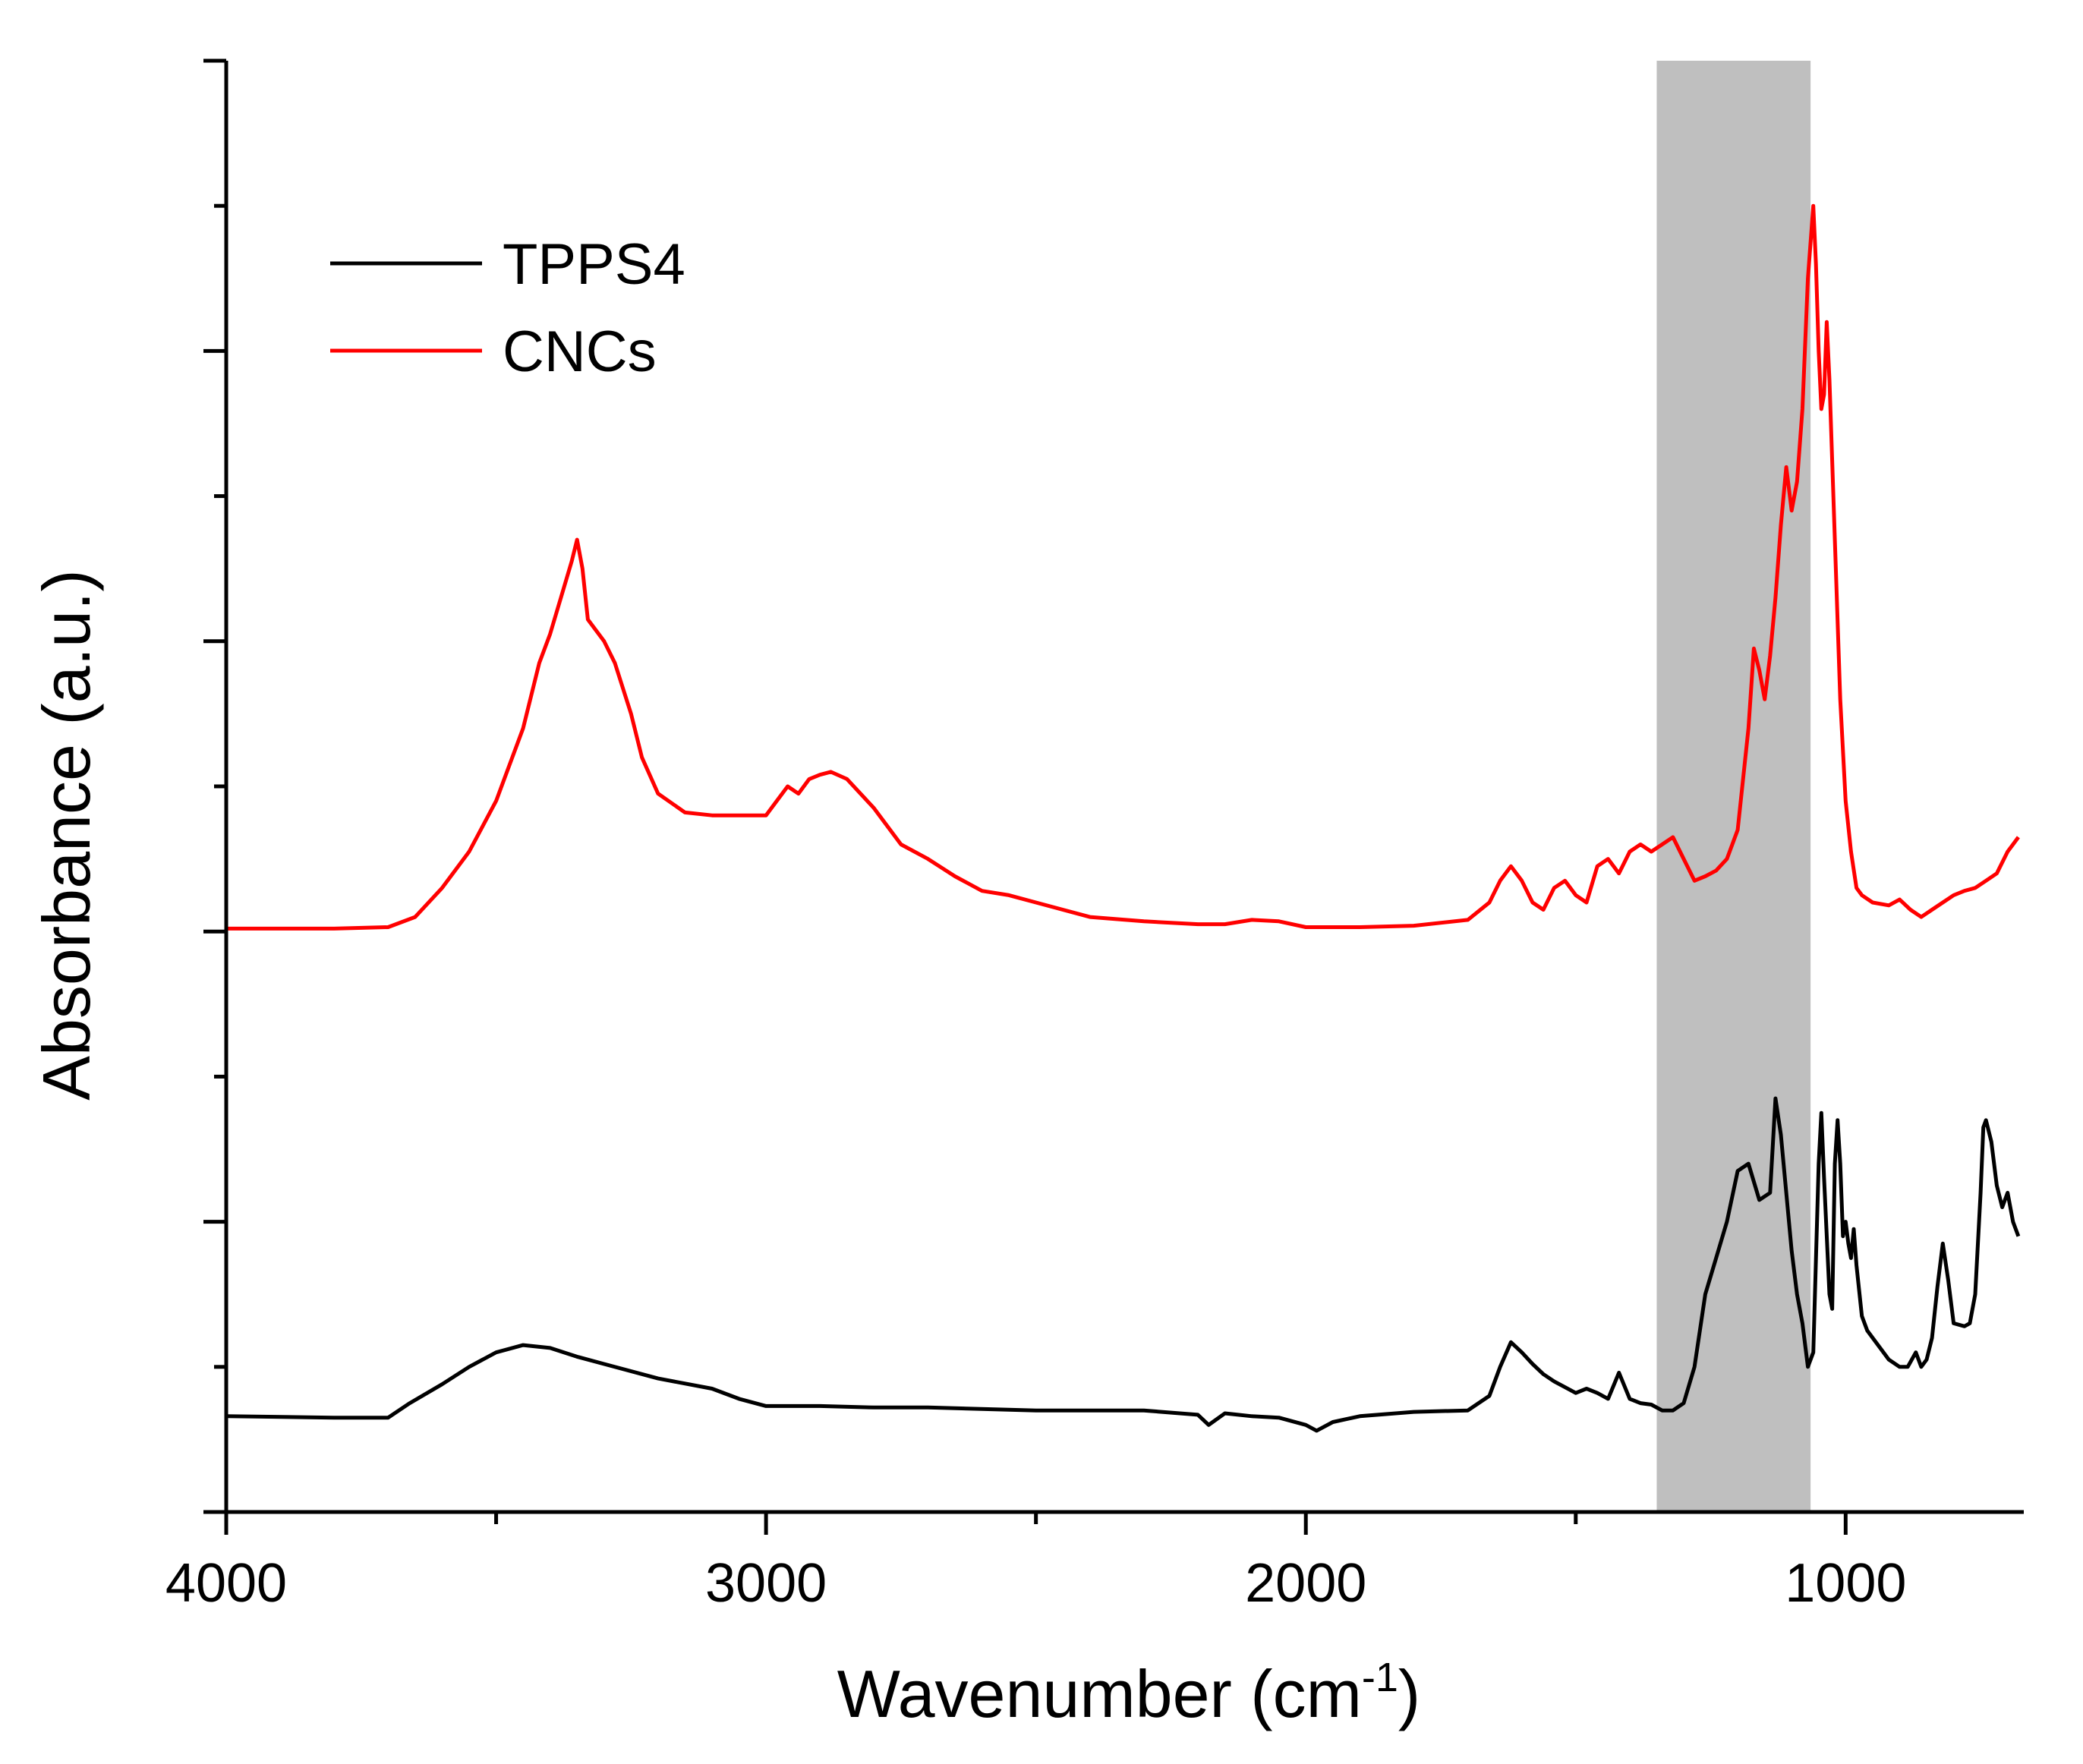 Image resolution: width=2083 pixels, height=1764 pixels. Describe the element at coordinates (66, 835) in the screenshot. I see `y-axis-title: Absorbance (a.u.)` at that location.